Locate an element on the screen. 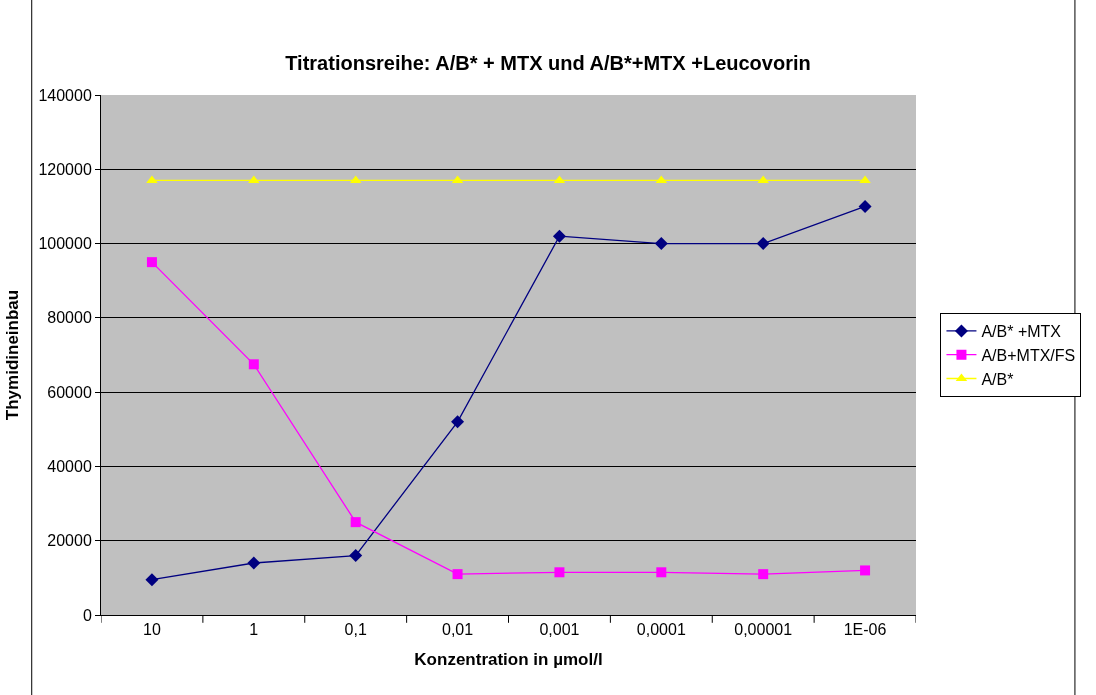 The image size is (1096, 695). y-tick-label: 140000 is located at coordinates (65, 95).